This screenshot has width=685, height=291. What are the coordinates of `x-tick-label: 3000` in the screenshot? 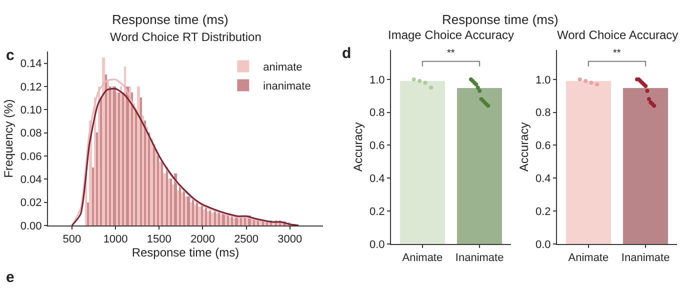 It's located at (290, 240).